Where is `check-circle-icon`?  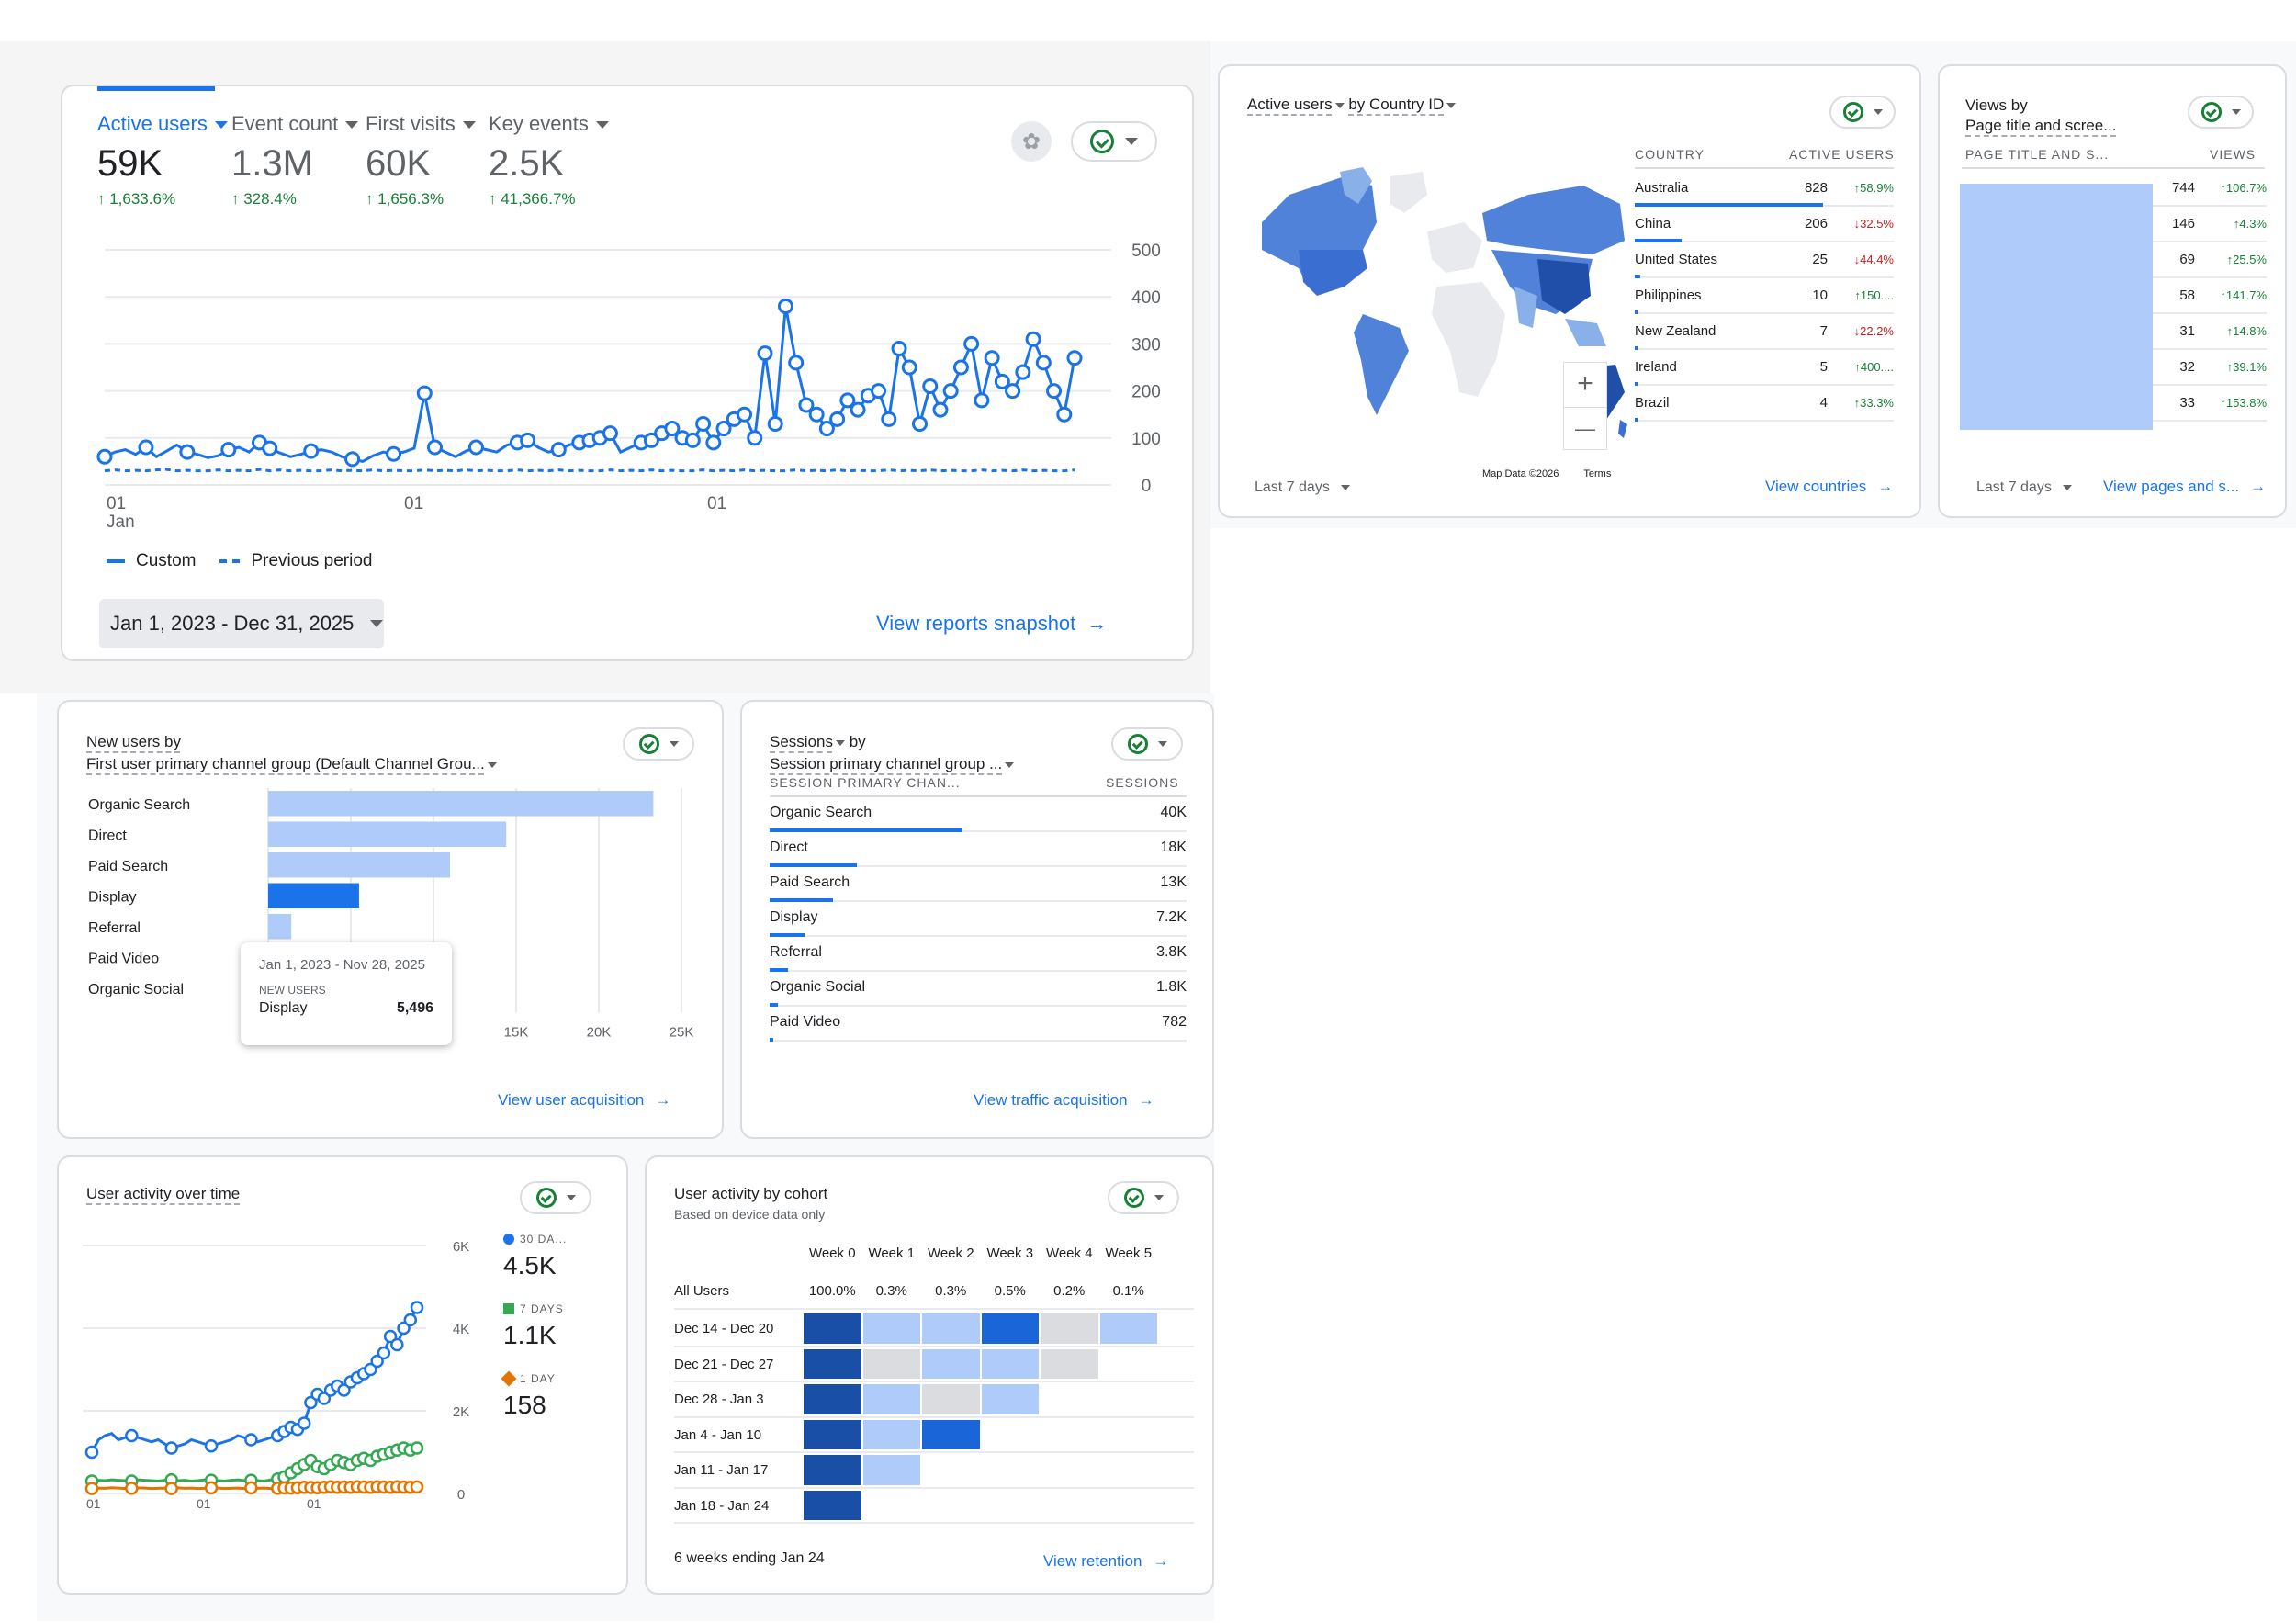 check-circle-icon is located at coordinates (1852, 112).